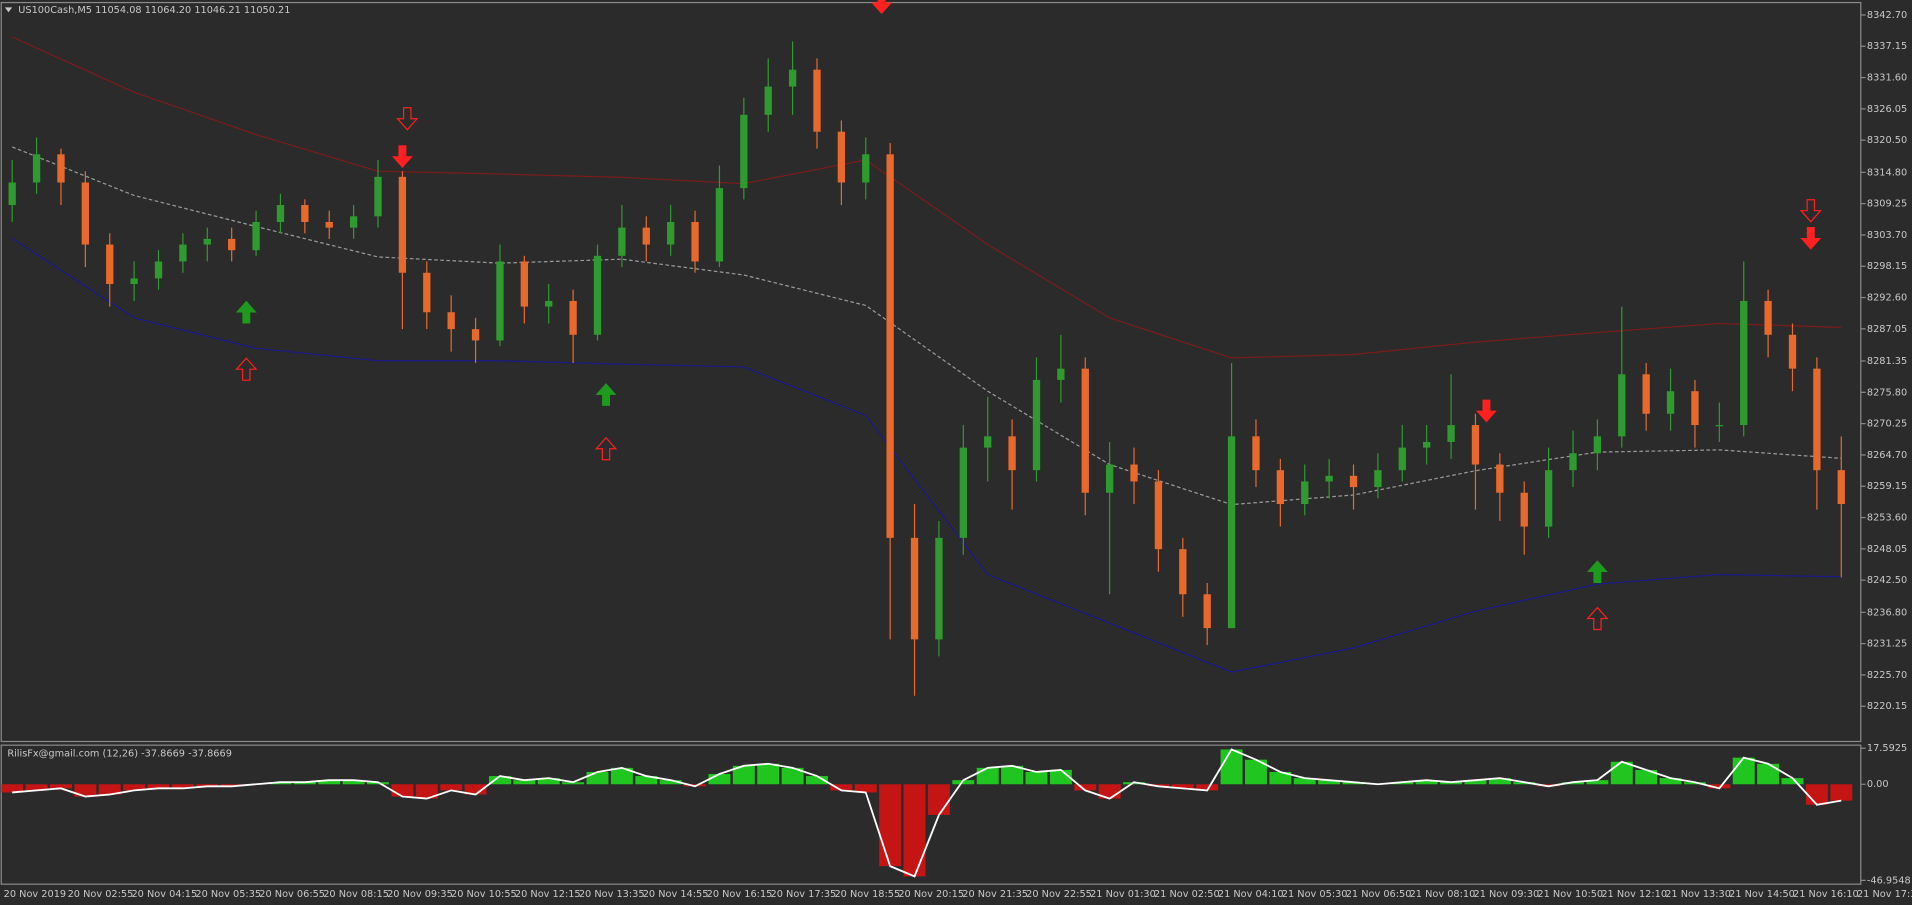 The image size is (1912, 905). Describe the element at coordinates (8, 10) in the screenshot. I see `menu-triangle` at that location.